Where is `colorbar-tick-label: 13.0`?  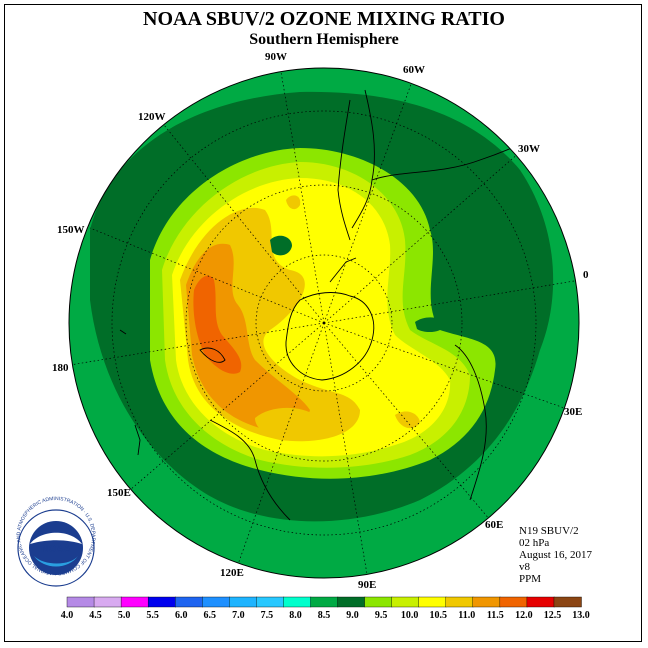
colorbar-tick-label: 13.0 is located at coordinates (581, 615).